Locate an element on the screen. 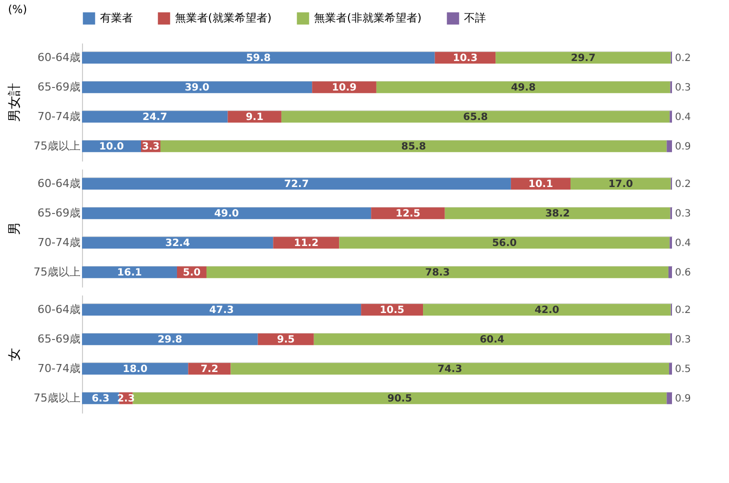  data-label: 38.2 is located at coordinates (557, 214).